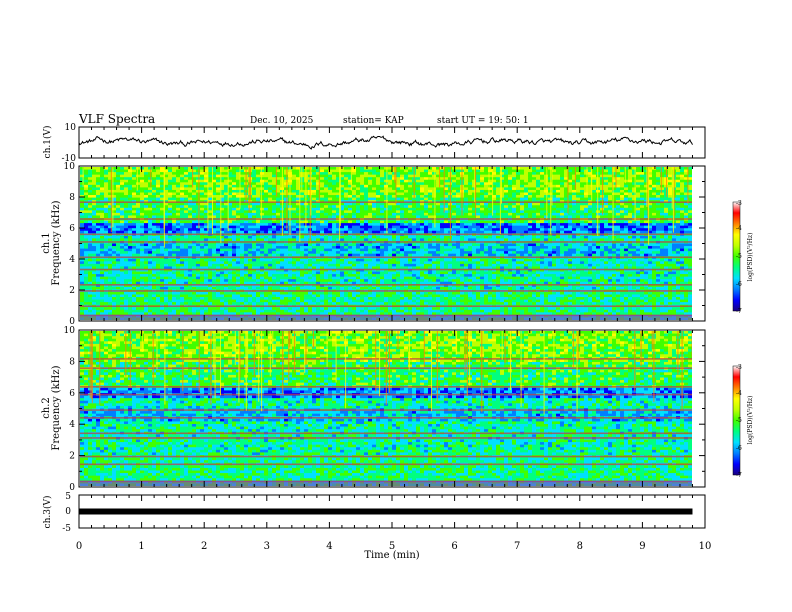  Describe the element at coordinates (116, 119) in the screenshot. I see `figure-title: VLF Spectra` at that location.